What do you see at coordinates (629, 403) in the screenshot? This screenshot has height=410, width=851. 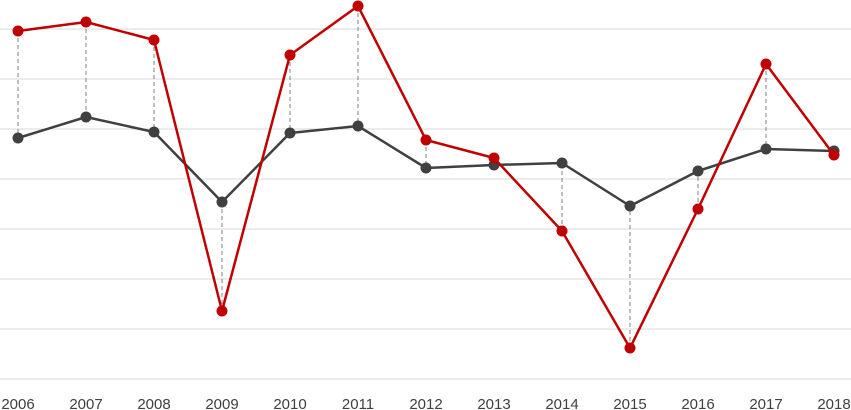 I see `x-tick-label: 2015` at bounding box center [629, 403].